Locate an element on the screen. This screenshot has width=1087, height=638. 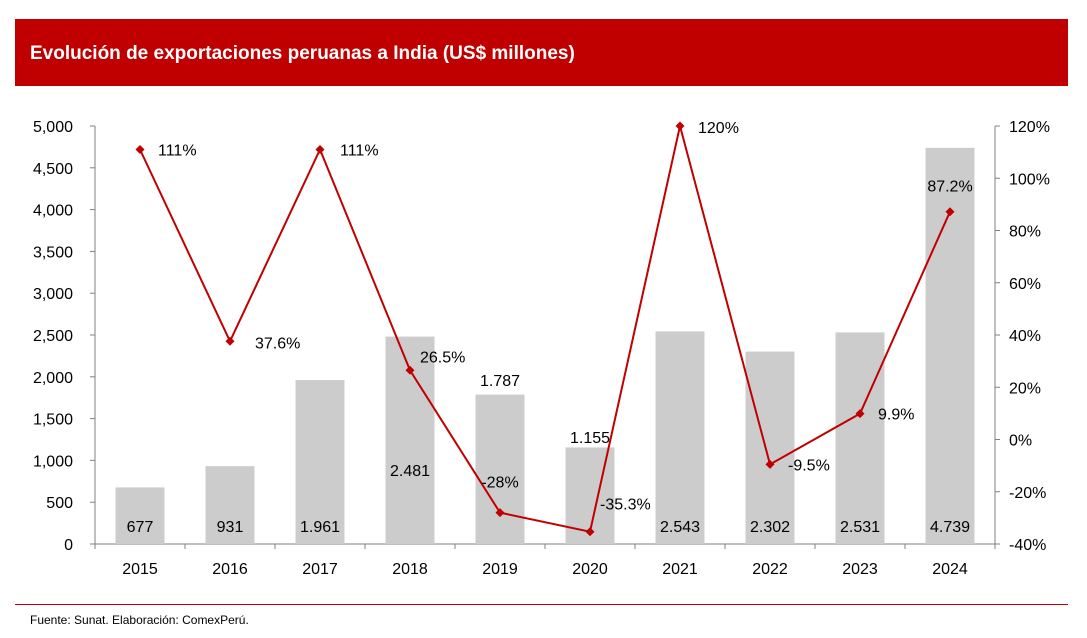
left-tick-label: 3,500 is located at coordinates (53, 252).